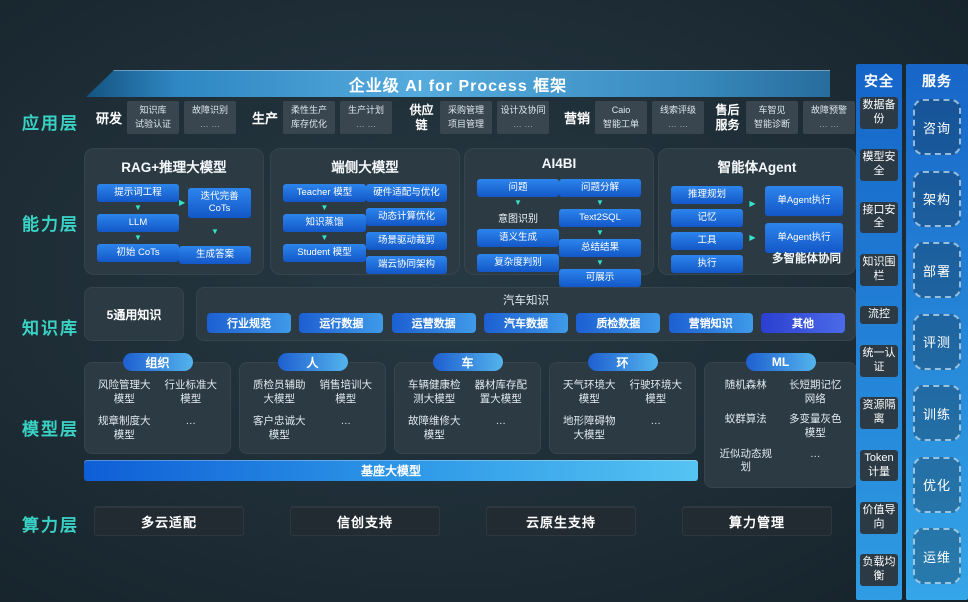 The image size is (968, 602). I want to click on flow-node: 问题, so click(518, 188).